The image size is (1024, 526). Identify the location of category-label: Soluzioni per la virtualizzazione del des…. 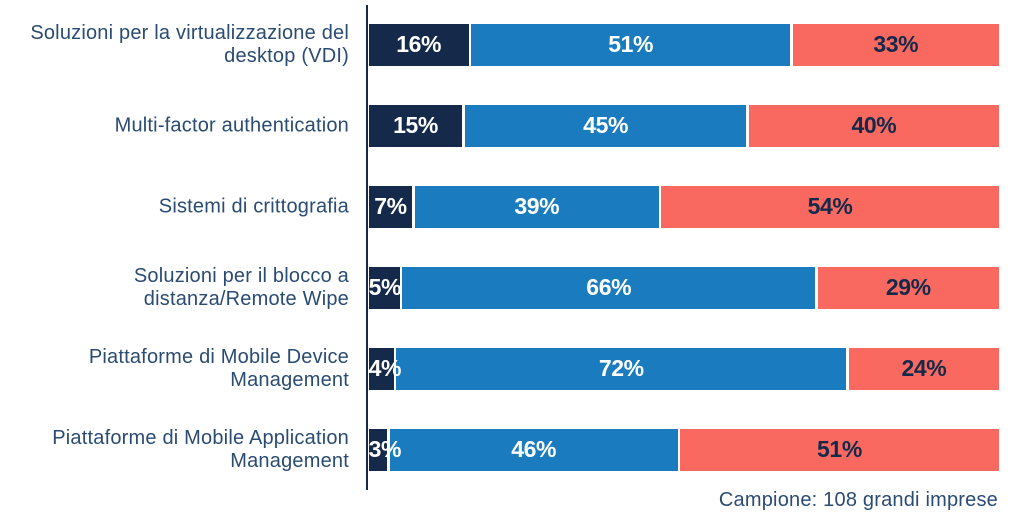
(174, 45).